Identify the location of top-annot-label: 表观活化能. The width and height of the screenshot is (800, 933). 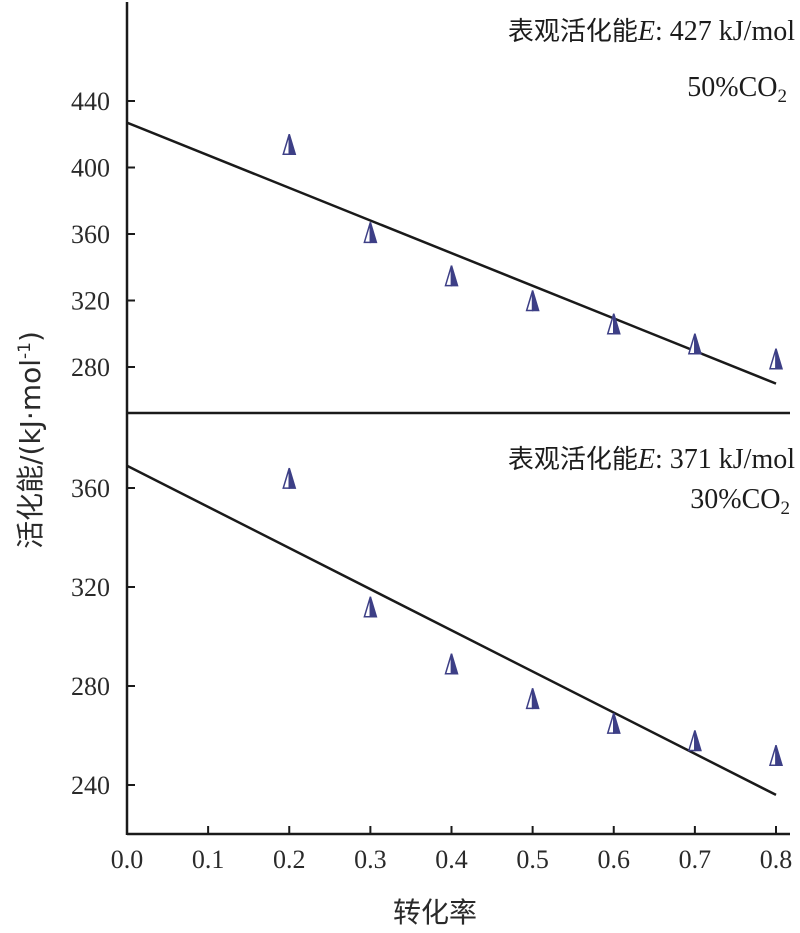
(573, 32).